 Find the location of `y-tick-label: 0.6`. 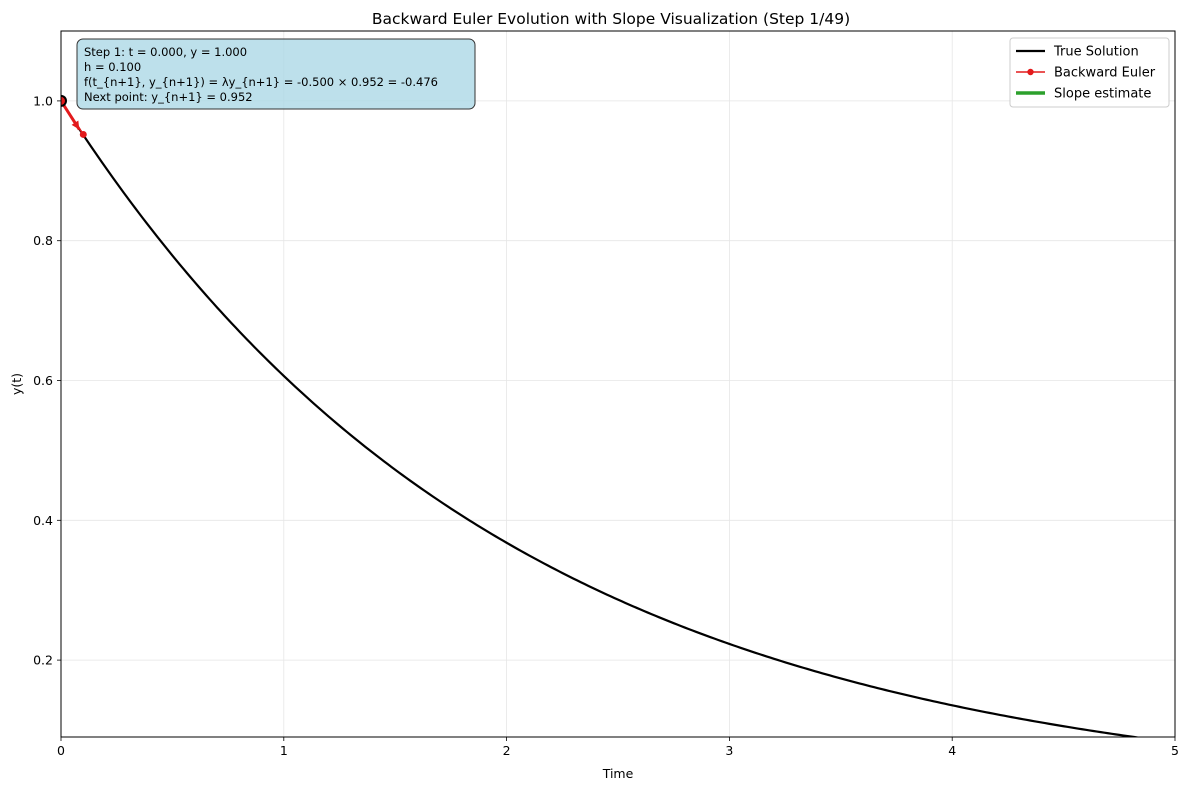

y-tick-label: 0.6 is located at coordinates (43, 380).